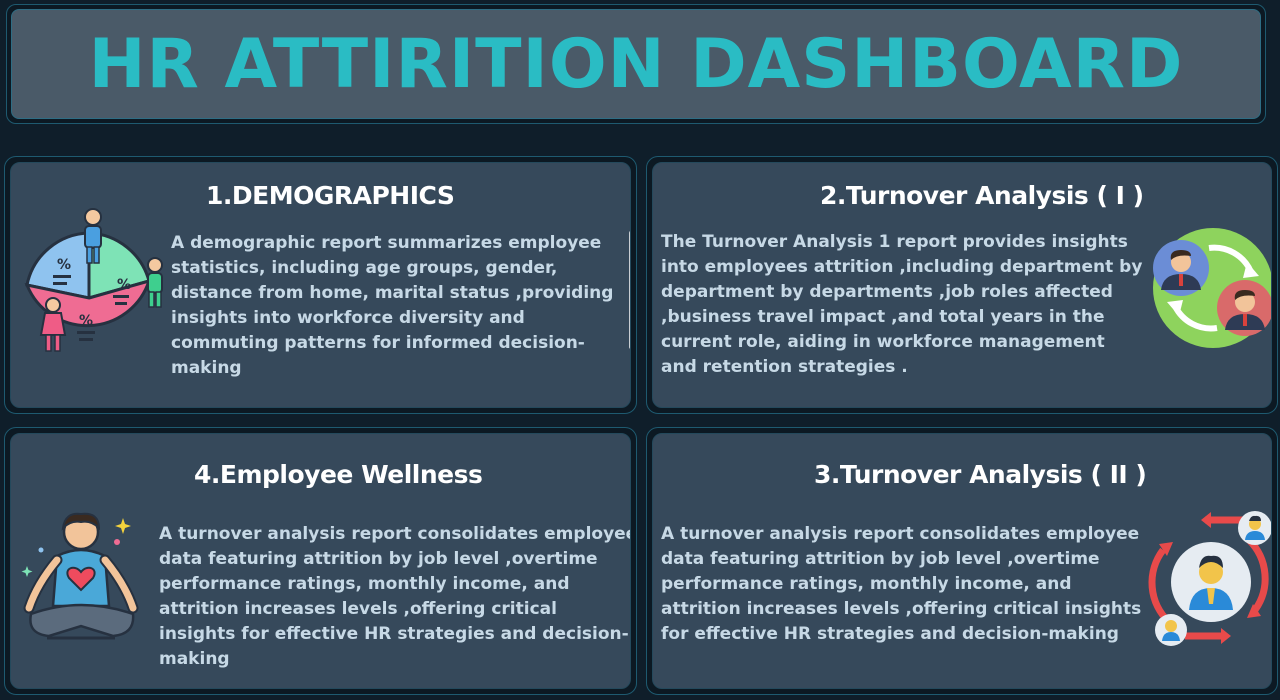 The image size is (1280, 700). I want to click on dashboard-title: HR ATTIRITION DASHBOARD, so click(636, 64).